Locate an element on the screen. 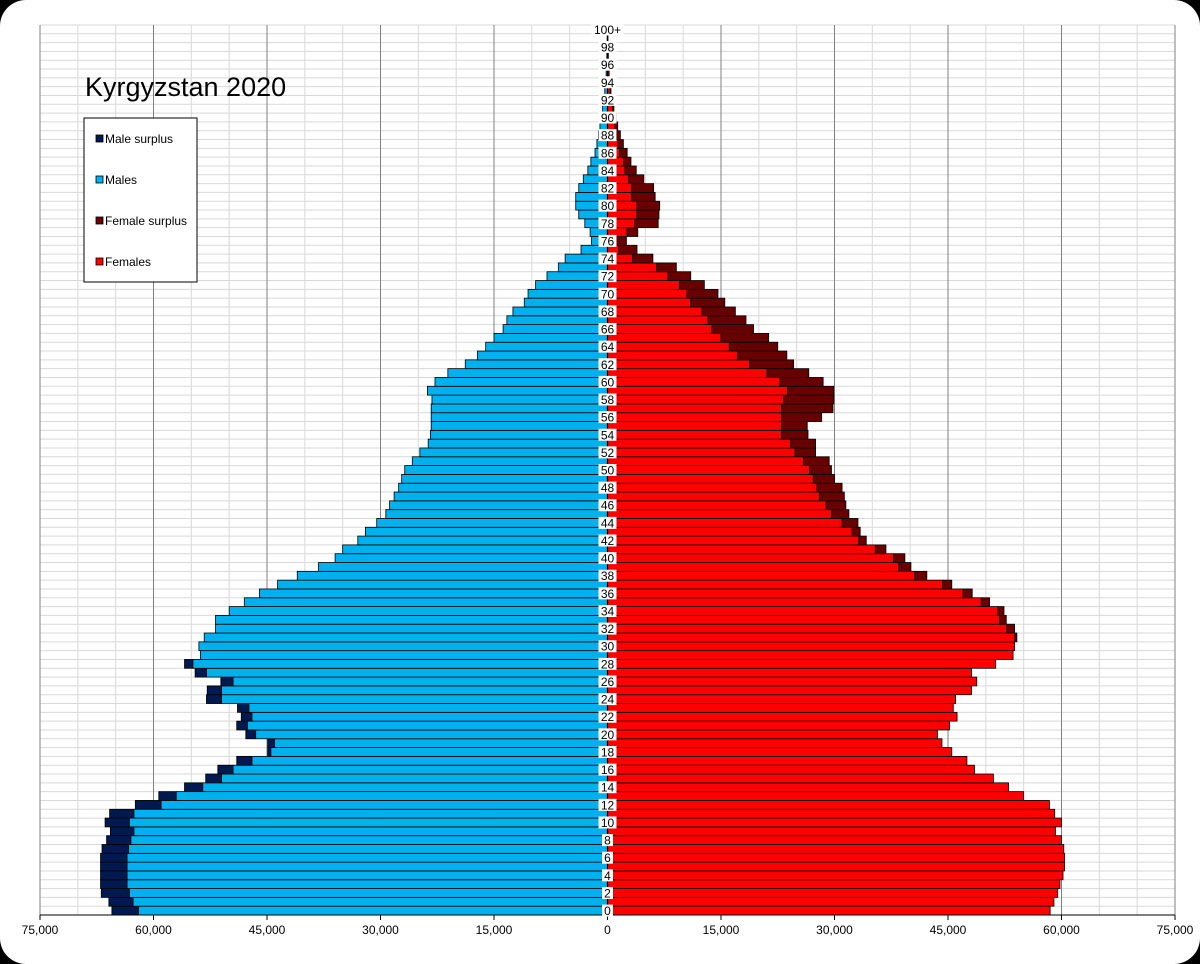 This screenshot has height=964, width=1200. age-label: 0 is located at coordinates (607, 911).